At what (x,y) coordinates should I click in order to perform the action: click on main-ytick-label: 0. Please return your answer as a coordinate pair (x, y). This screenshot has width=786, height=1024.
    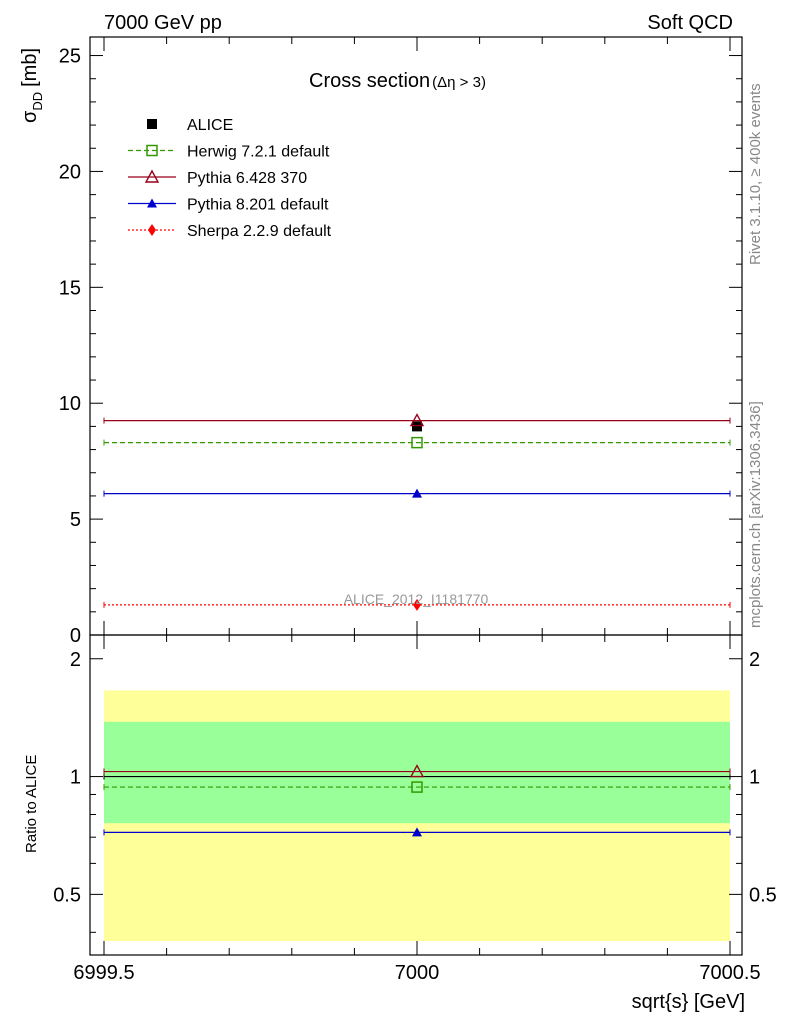
    Looking at the image, I should click on (75, 636).